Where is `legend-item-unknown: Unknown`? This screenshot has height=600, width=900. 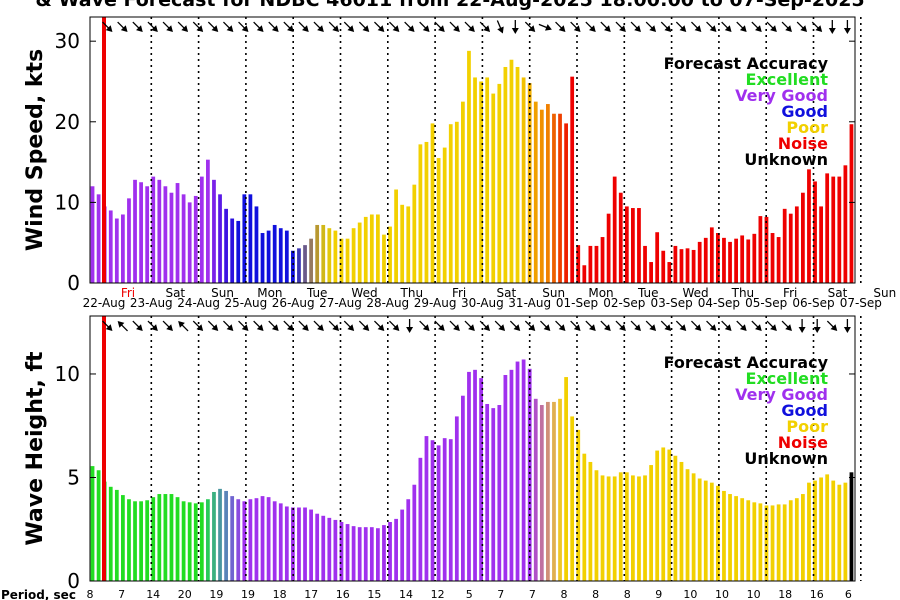 legend-item-unknown: Unknown is located at coordinates (786, 458).